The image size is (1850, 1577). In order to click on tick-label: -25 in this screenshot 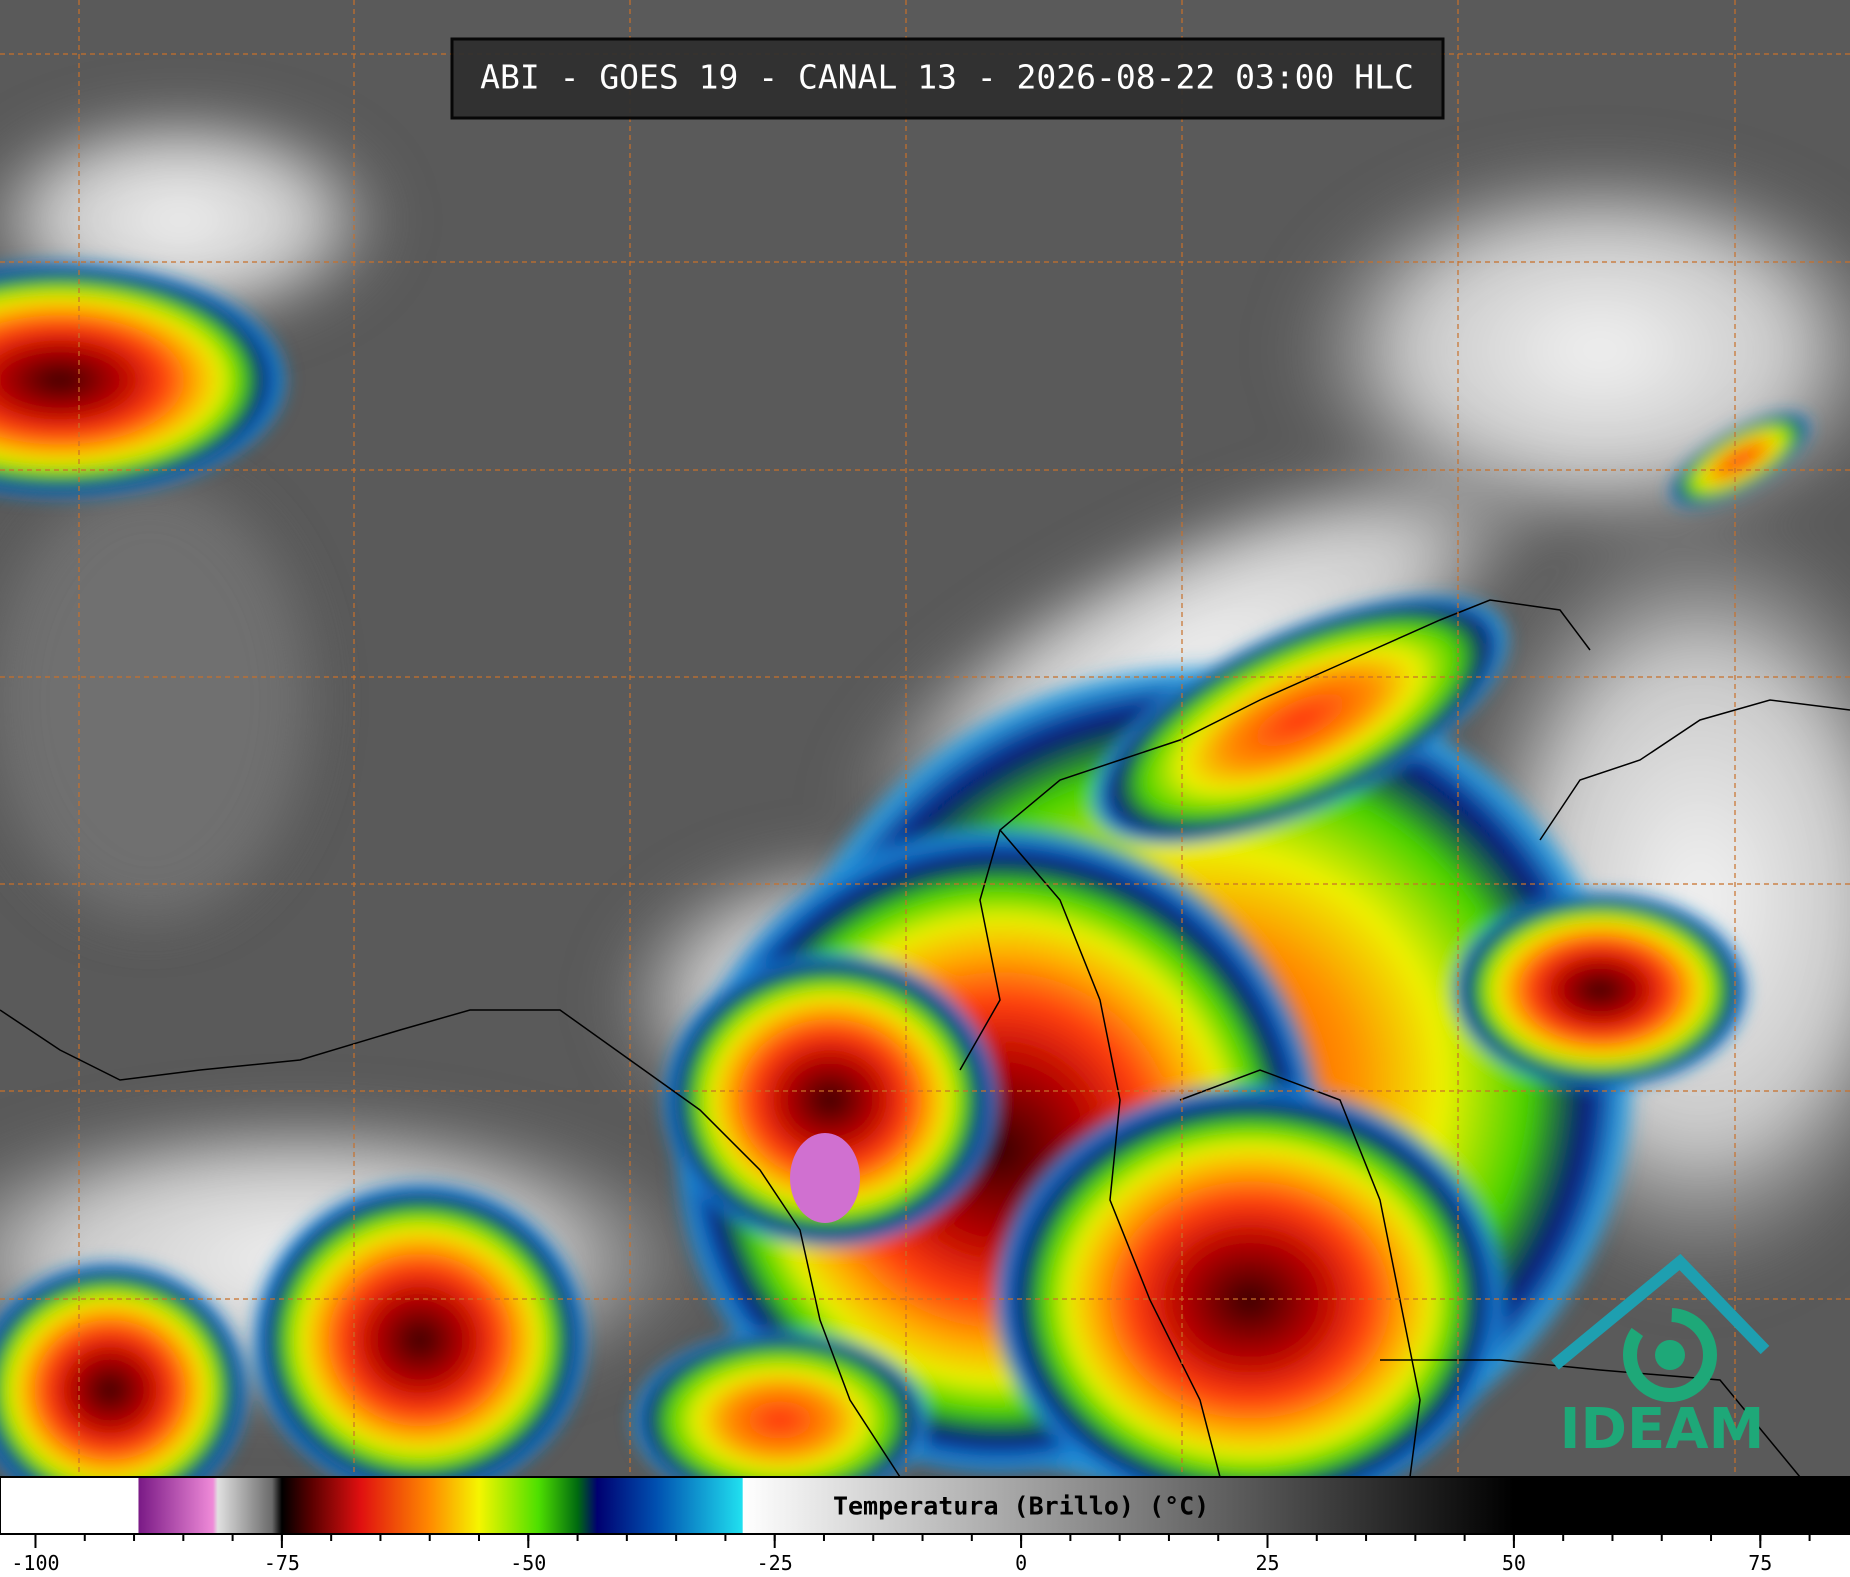, I will do `click(775, 1563)`.